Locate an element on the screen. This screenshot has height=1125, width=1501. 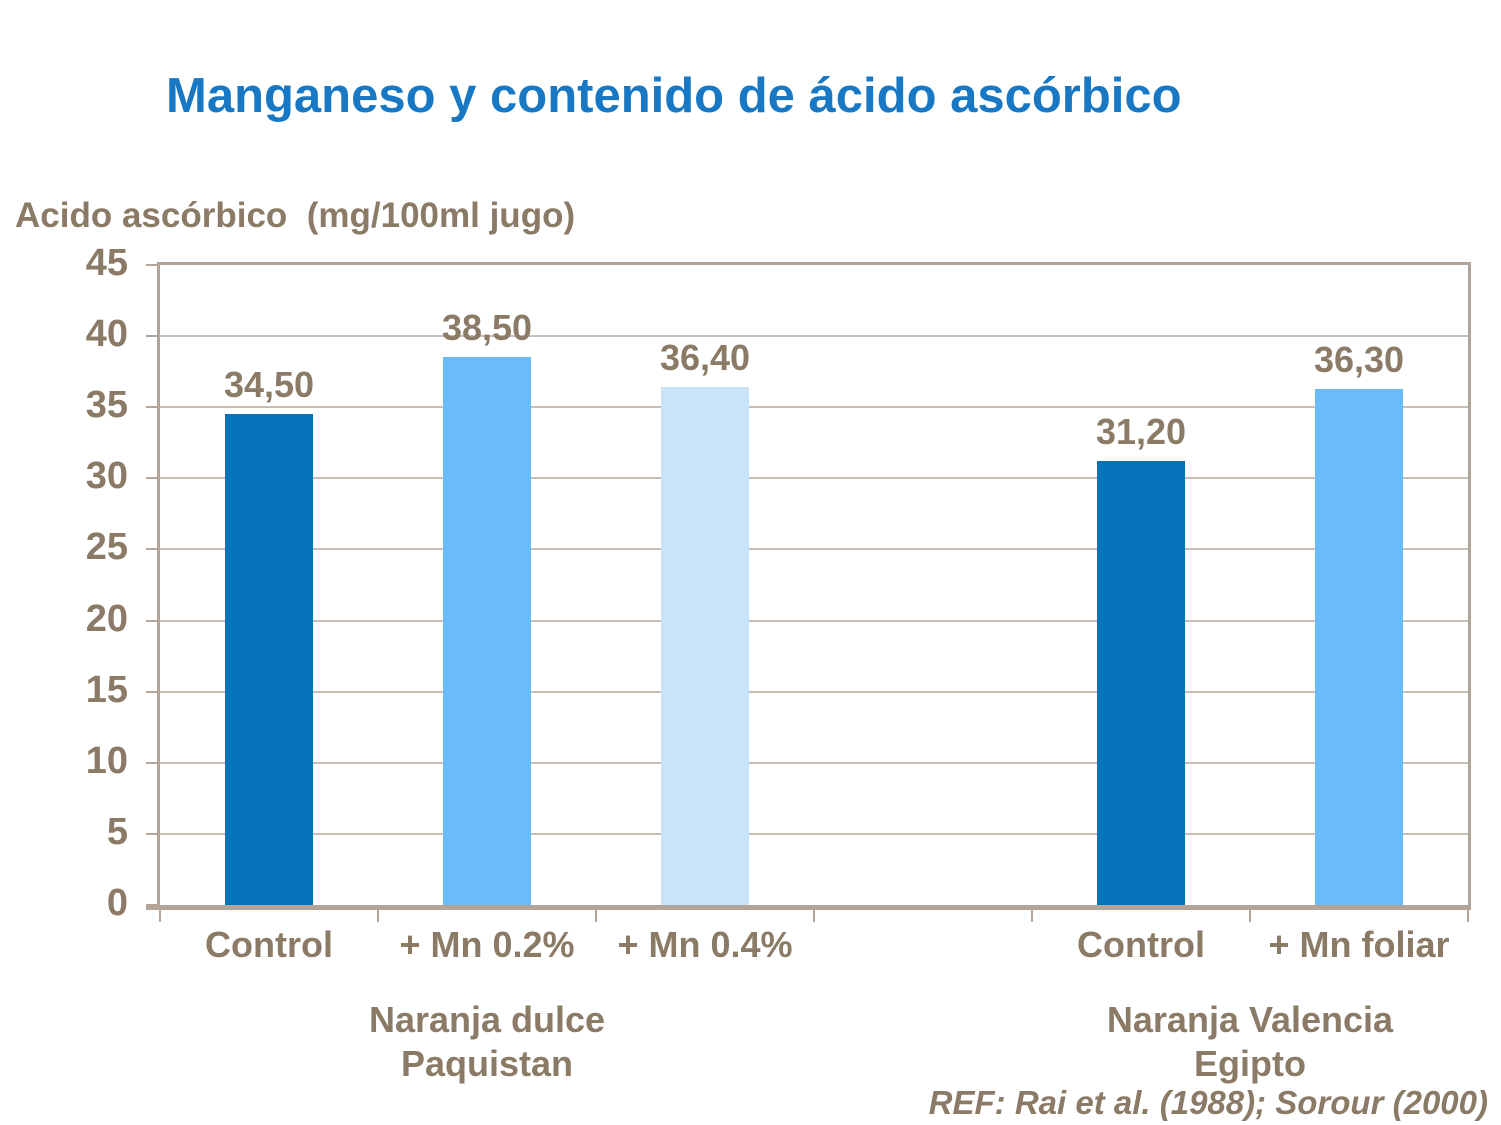
value-label-5: 36,30 is located at coordinates (1359, 359).